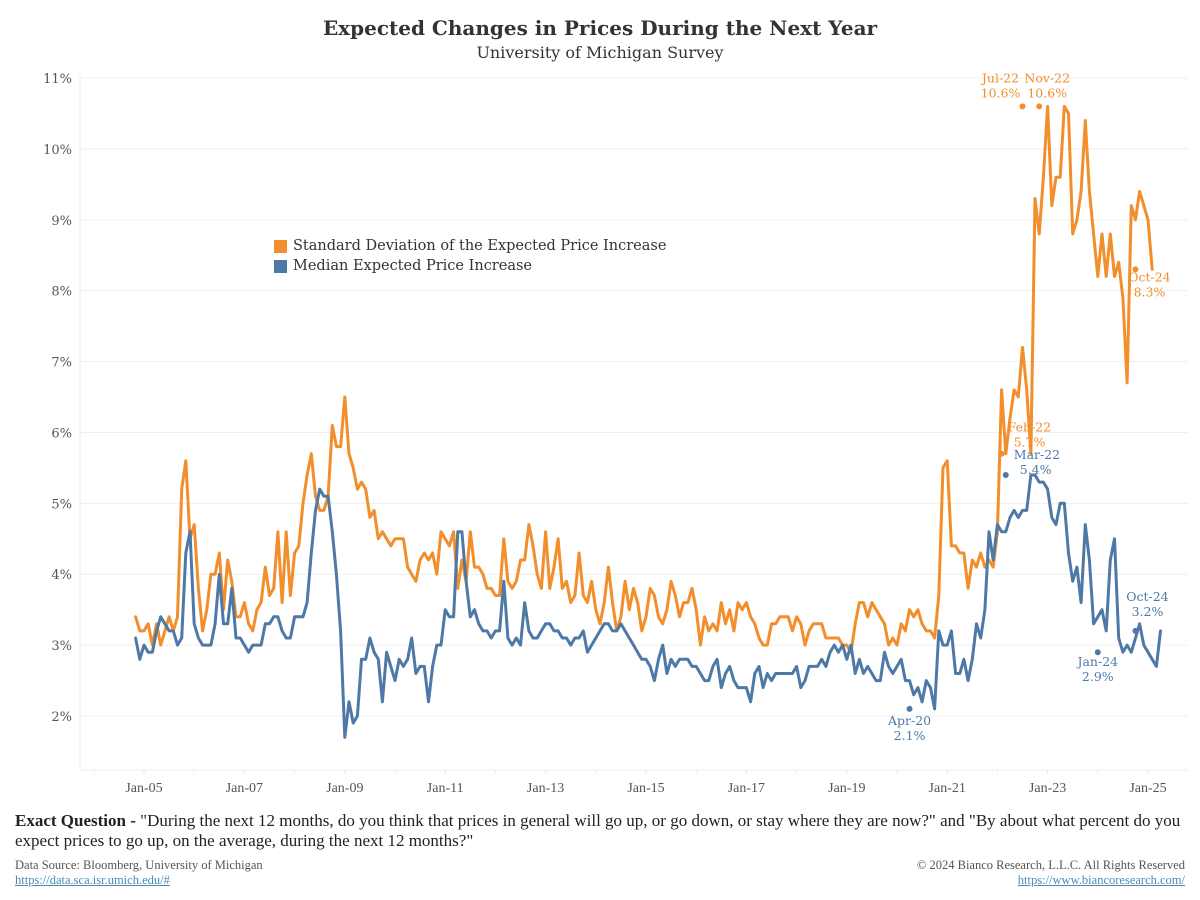 The height and width of the screenshot is (900, 1200). I want to click on annotation-value-label: 5.4%, so click(1036, 469).